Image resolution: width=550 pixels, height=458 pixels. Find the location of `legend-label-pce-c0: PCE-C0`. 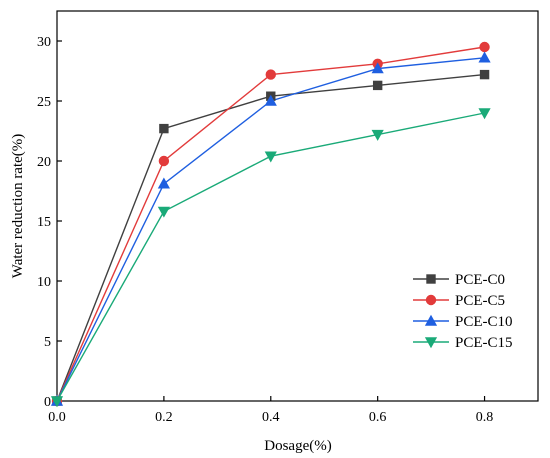

legend-label-pce-c0: PCE-C0 is located at coordinates (480, 280).